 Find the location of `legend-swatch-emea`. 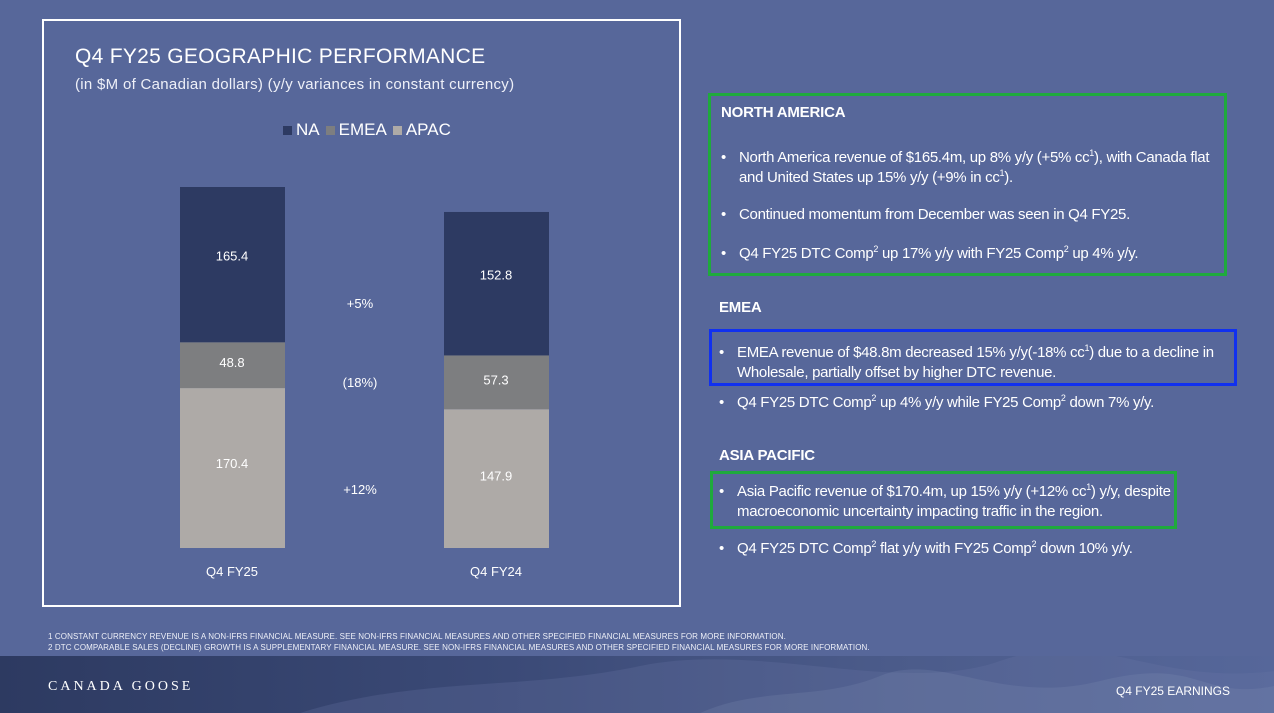

legend-swatch-emea is located at coordinates (330, 130).